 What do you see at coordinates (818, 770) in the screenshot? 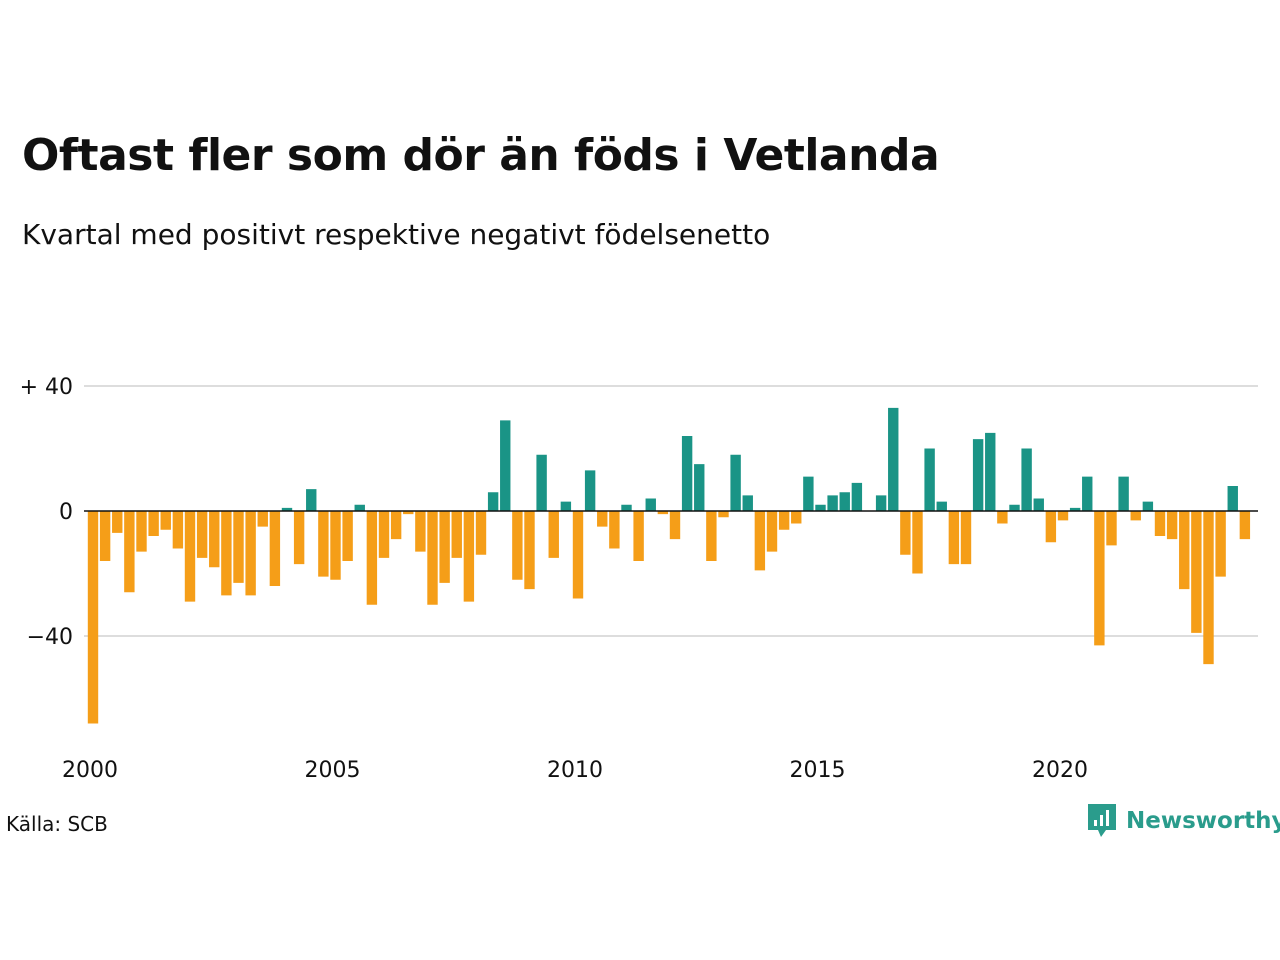
I see `x-tick-label: 2015` at bounding box center [818, 770].